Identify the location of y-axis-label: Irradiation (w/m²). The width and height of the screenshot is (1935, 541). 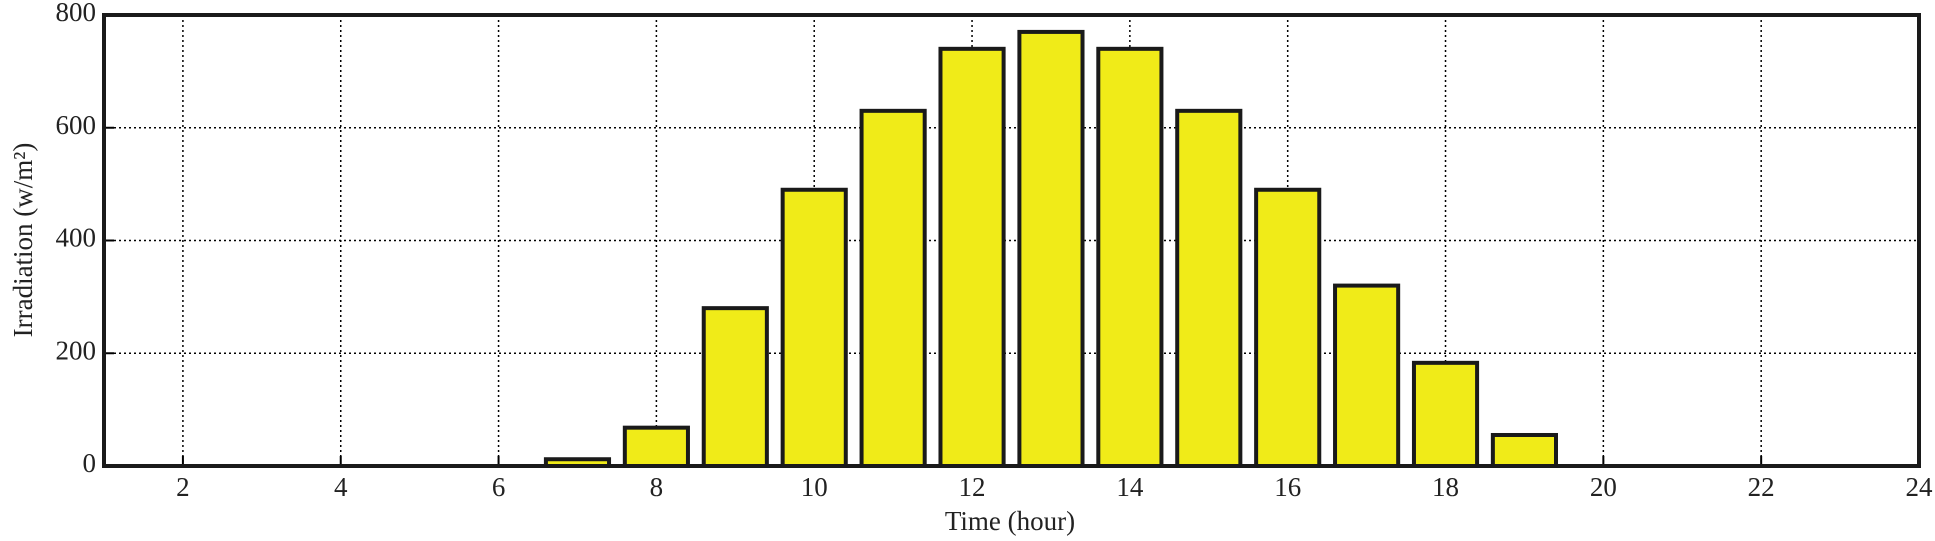
(23, 240).